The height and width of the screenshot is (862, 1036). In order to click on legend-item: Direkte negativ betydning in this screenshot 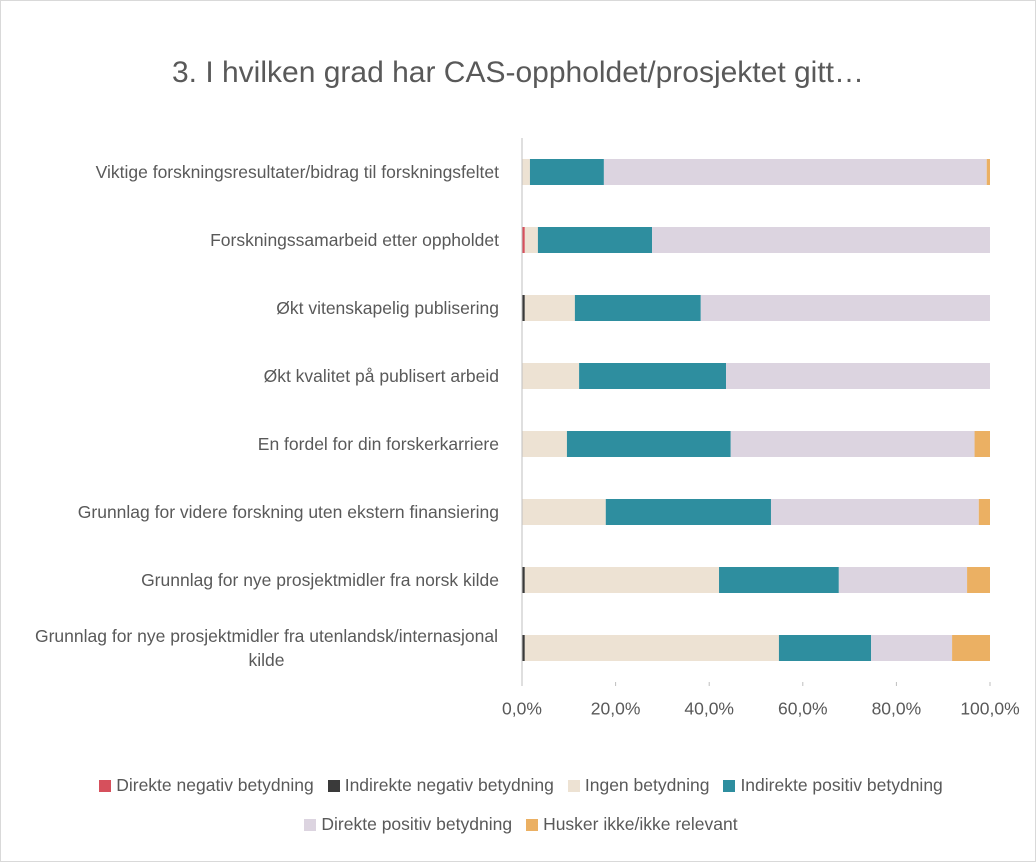, I will do `click(206, 785)`.